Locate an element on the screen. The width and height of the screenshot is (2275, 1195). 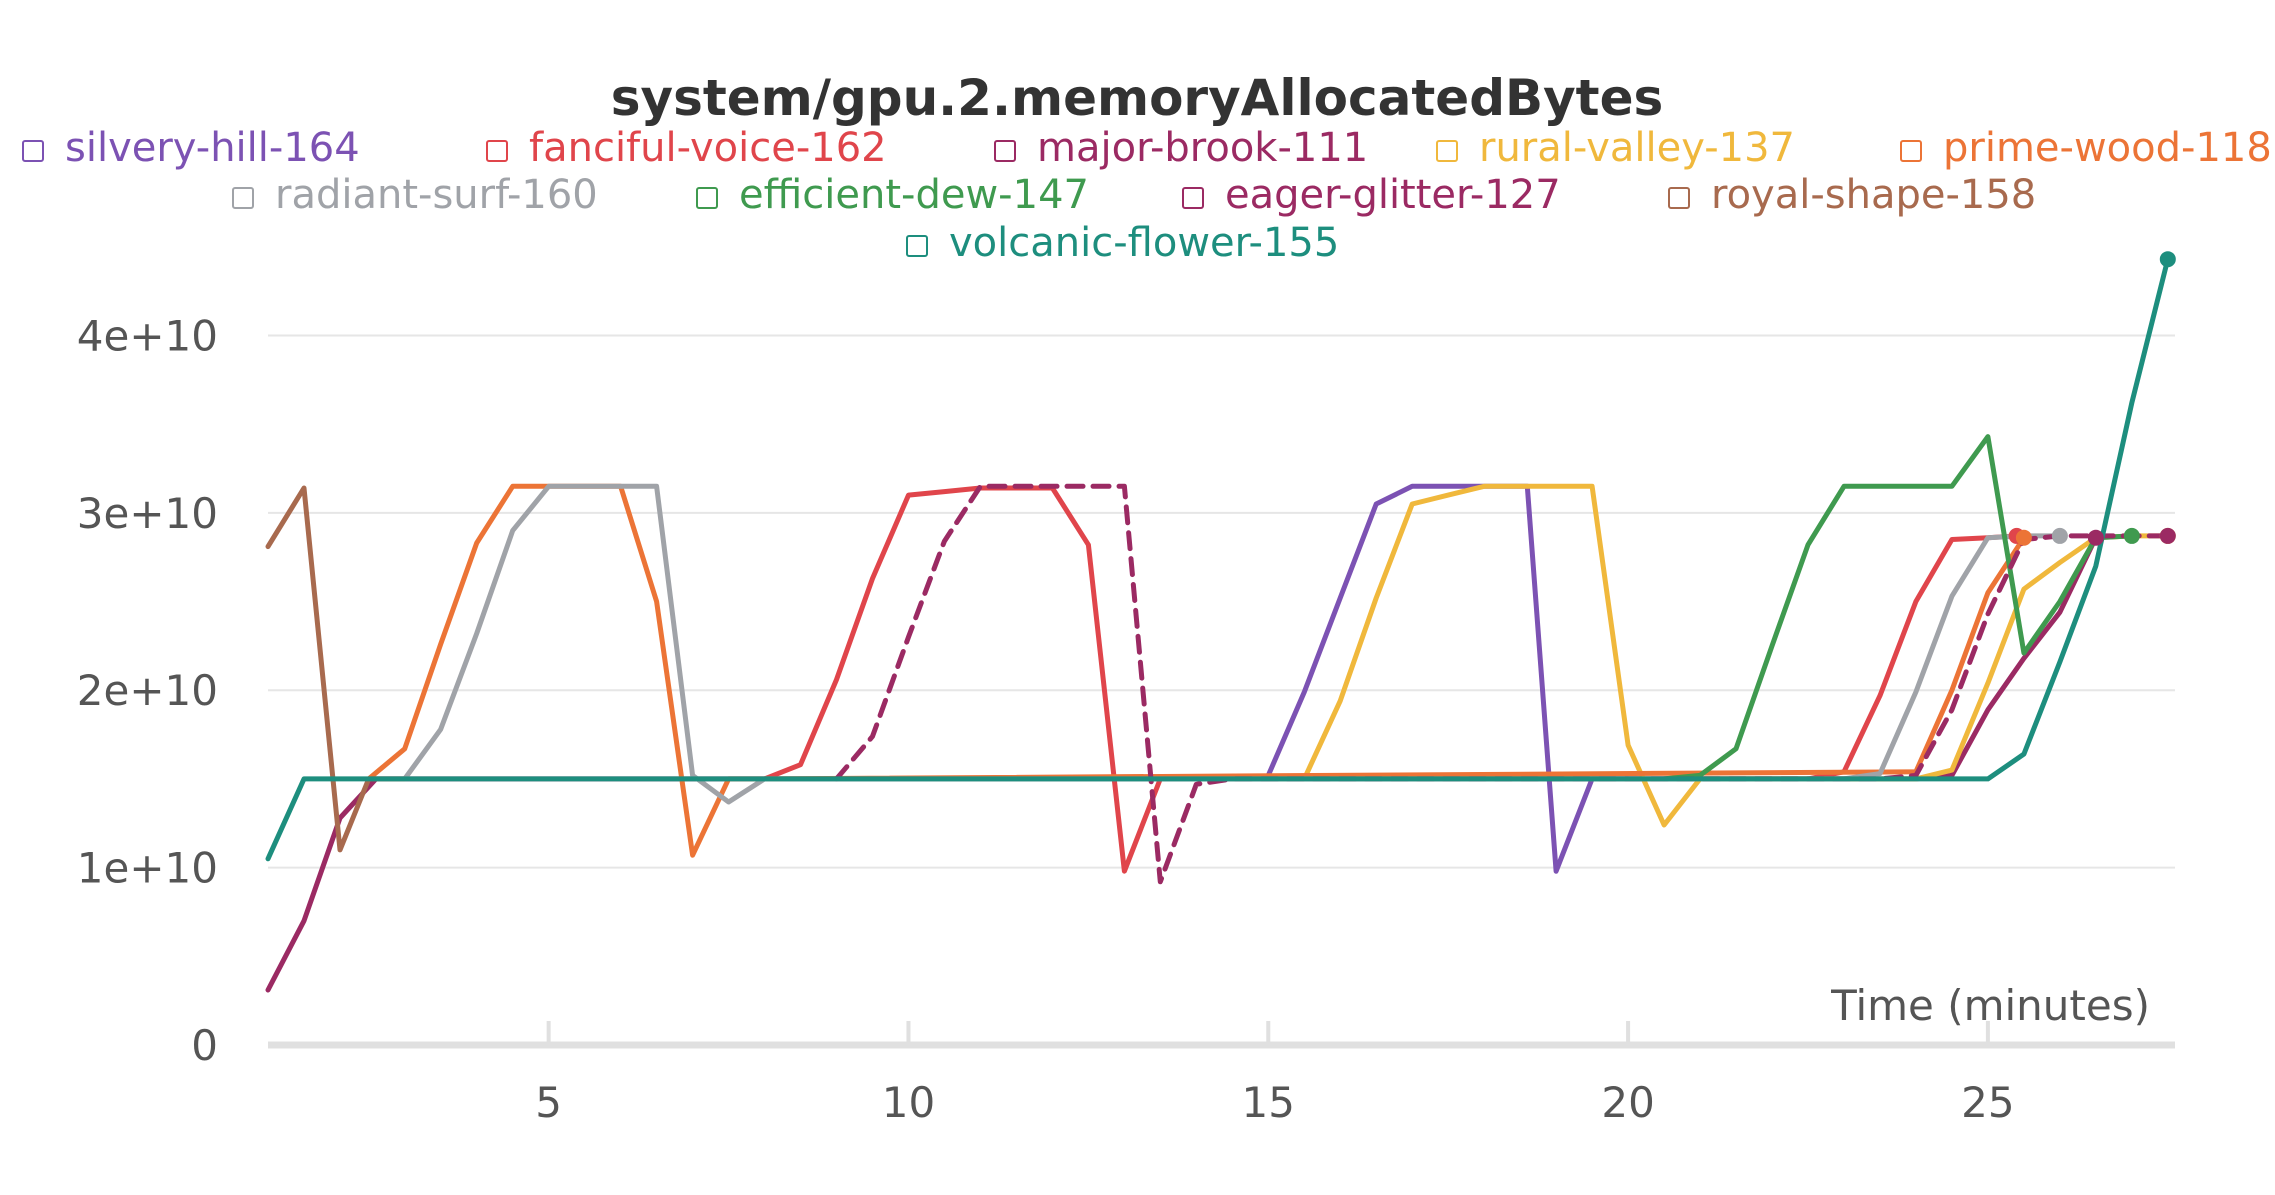
x-axis-label: Time (minutes) is located at coordinates (1990, 1005).